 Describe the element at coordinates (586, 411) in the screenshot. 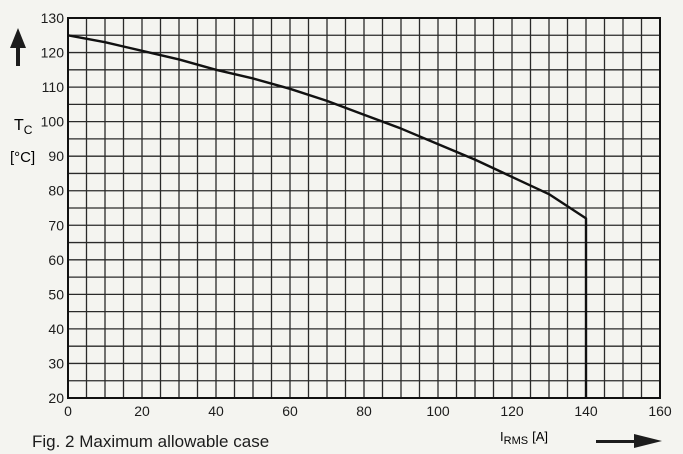

I see `x-tick-label: 140` at that location.